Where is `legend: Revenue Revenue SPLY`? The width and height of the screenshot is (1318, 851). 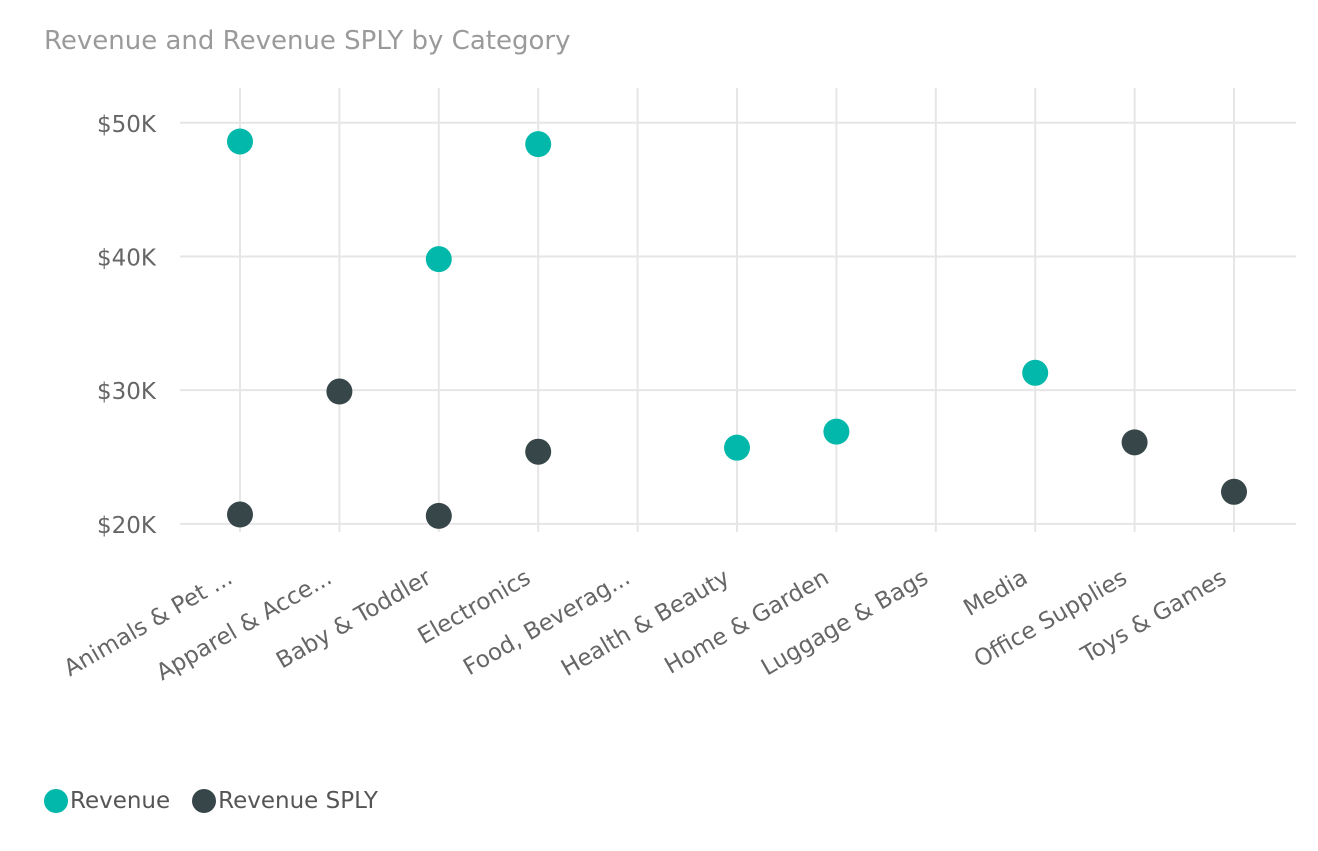
legend: Revenue Revenue SPLY is located at coordinates (222, 801).